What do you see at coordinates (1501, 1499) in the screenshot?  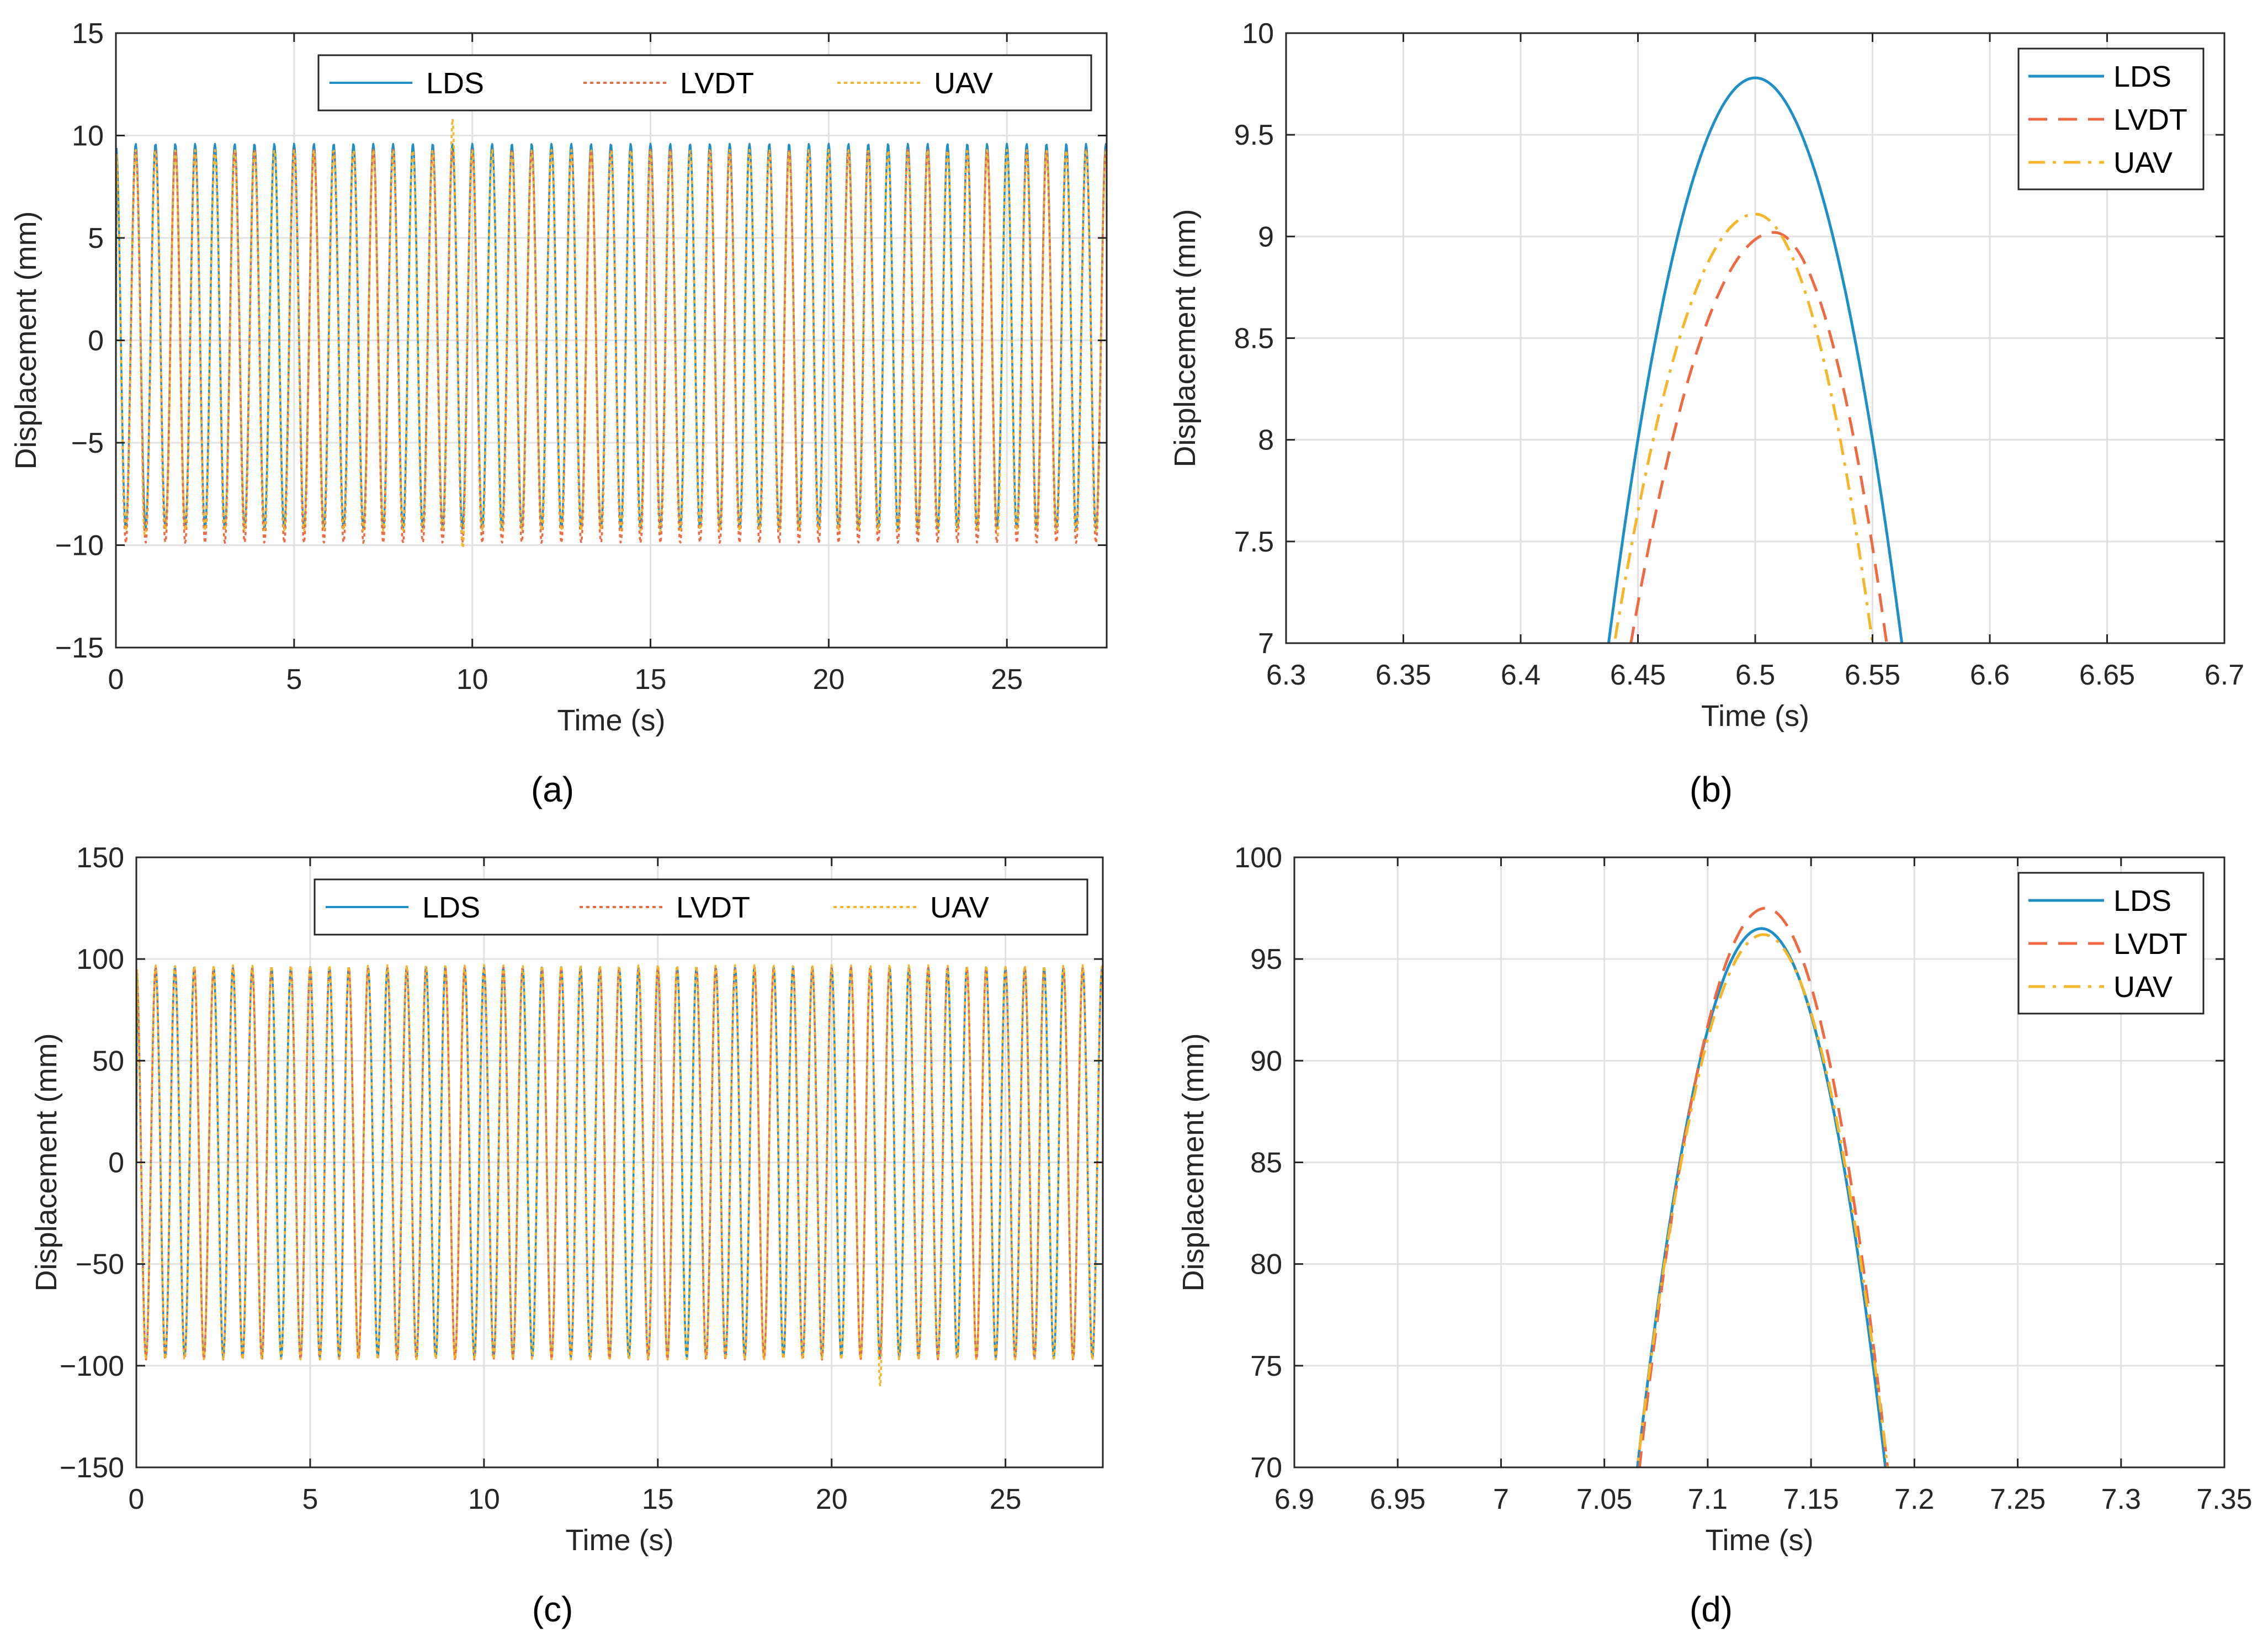 I see `x-tick-label: 7` at bounding box center [1501, 1499].